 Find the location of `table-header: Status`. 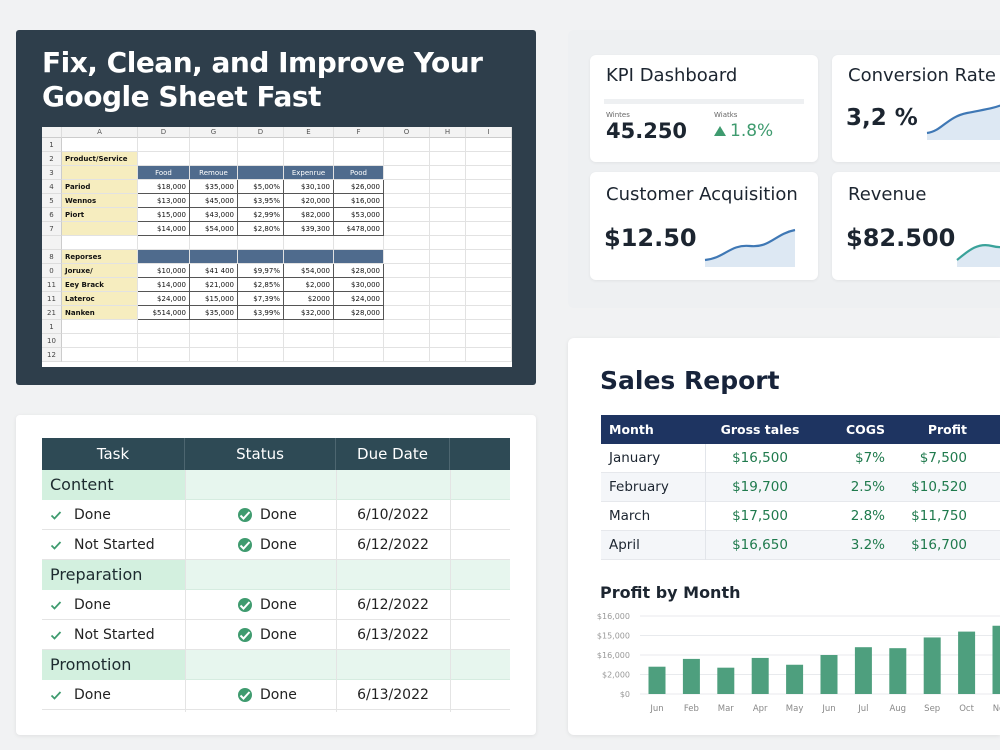

table-header: Status is located at coordinates (260, 454).